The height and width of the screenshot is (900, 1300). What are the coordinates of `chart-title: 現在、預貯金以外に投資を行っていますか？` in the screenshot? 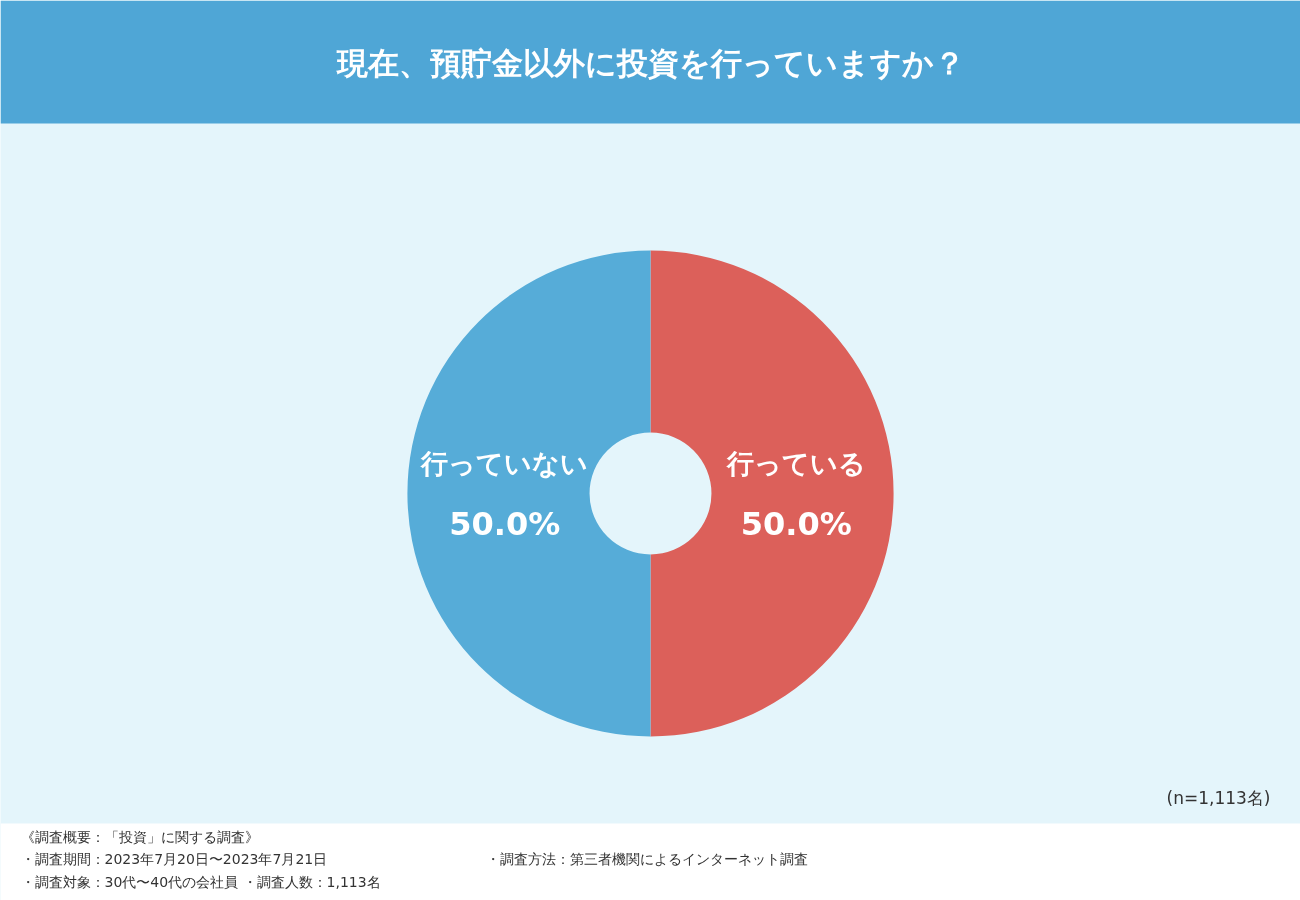 It's located at (650, 62).